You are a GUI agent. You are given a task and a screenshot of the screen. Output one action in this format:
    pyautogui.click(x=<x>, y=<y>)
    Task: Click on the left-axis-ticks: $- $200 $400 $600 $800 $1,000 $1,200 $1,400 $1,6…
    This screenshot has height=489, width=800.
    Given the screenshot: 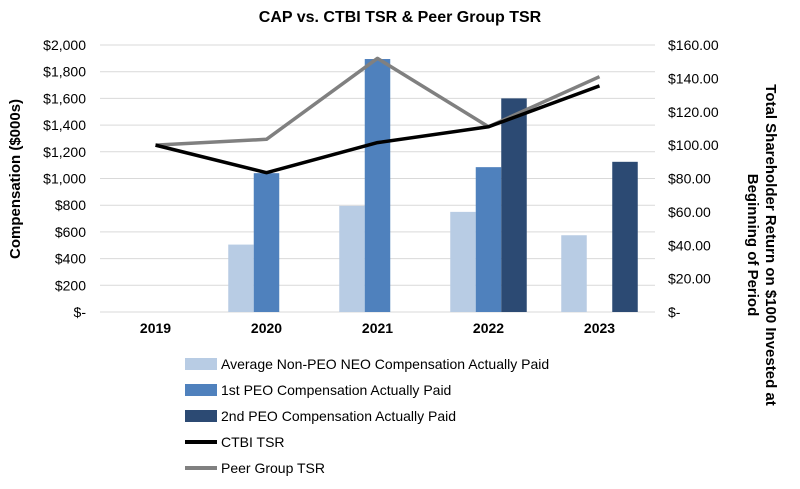 What is the action you would take?
    pyautogui.click(x=64, y=178)
    